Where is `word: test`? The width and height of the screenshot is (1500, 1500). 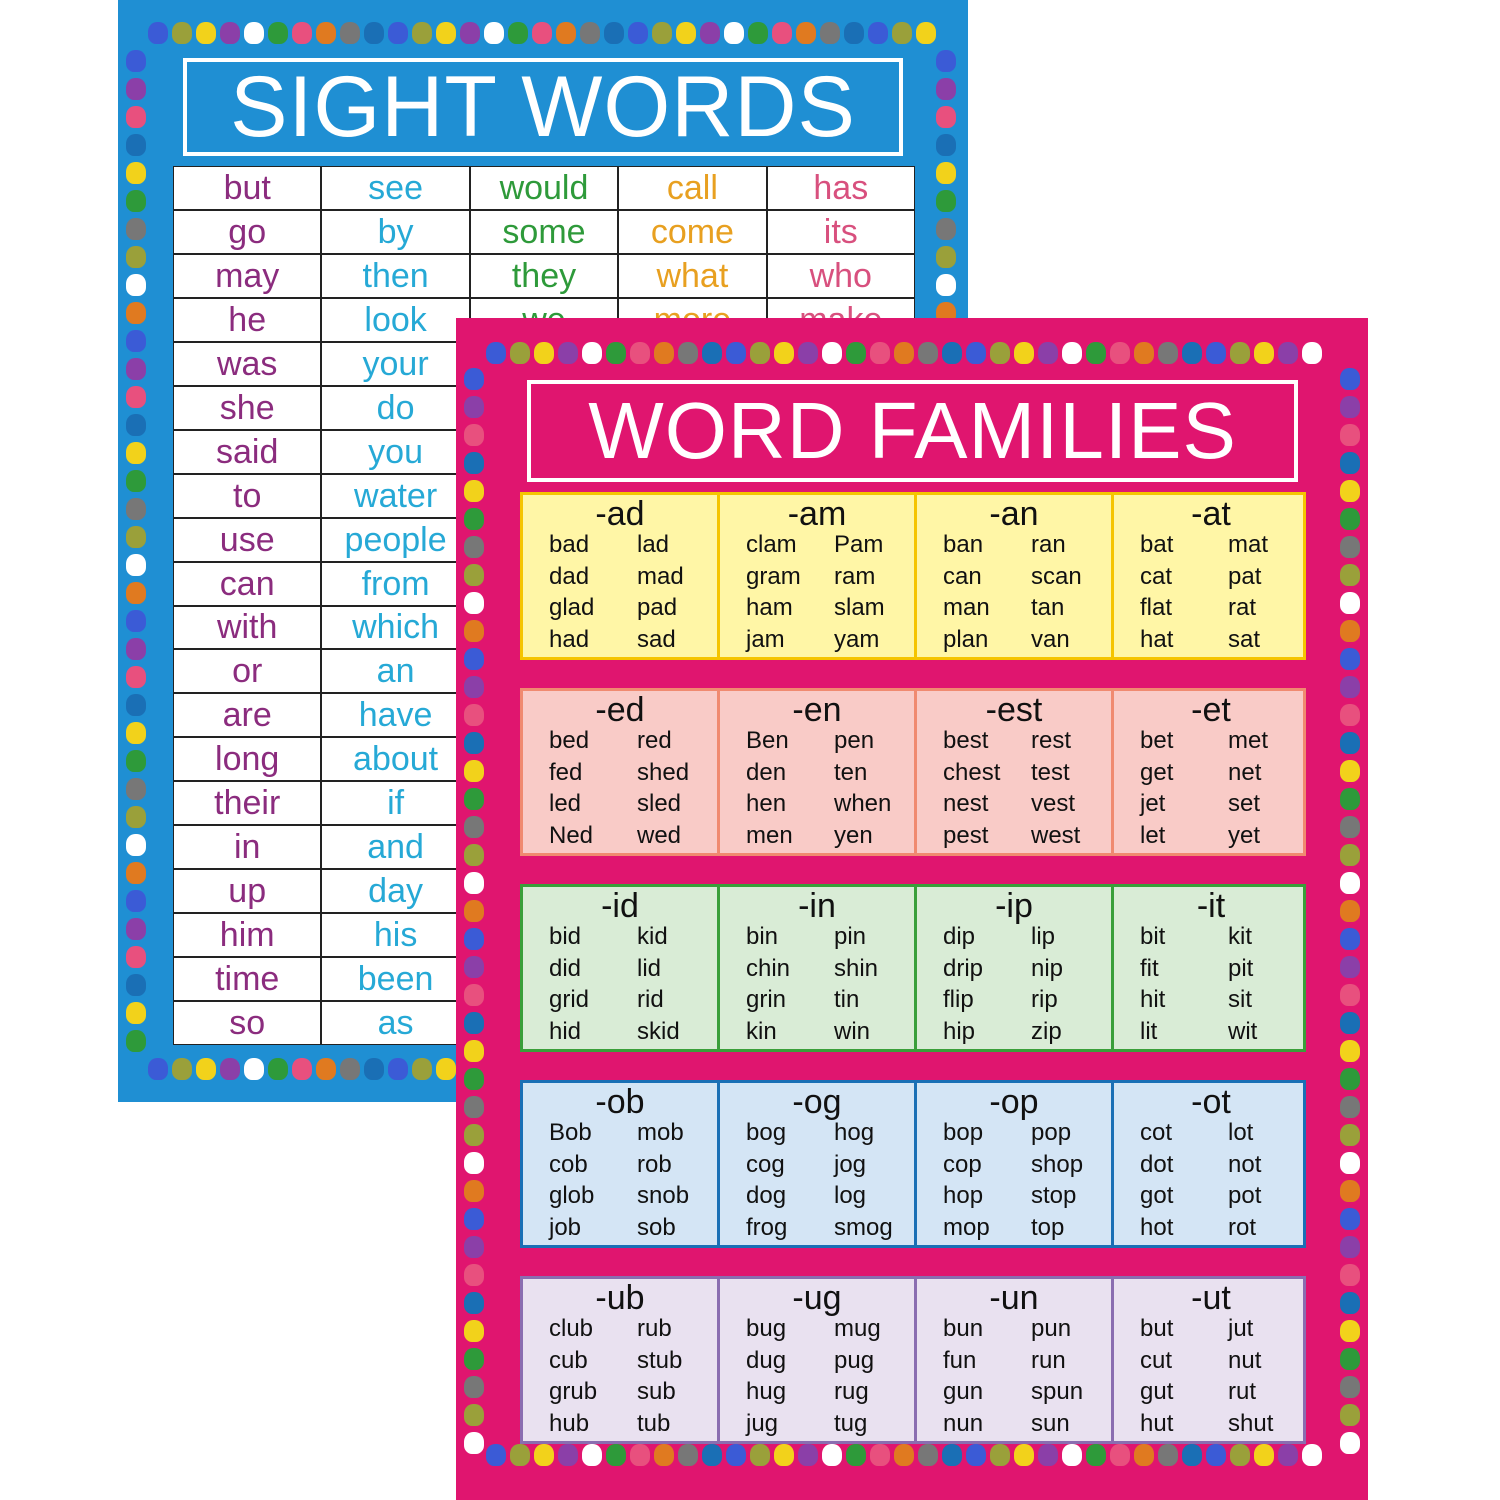 word: test is located at coordinates (1050, 772).